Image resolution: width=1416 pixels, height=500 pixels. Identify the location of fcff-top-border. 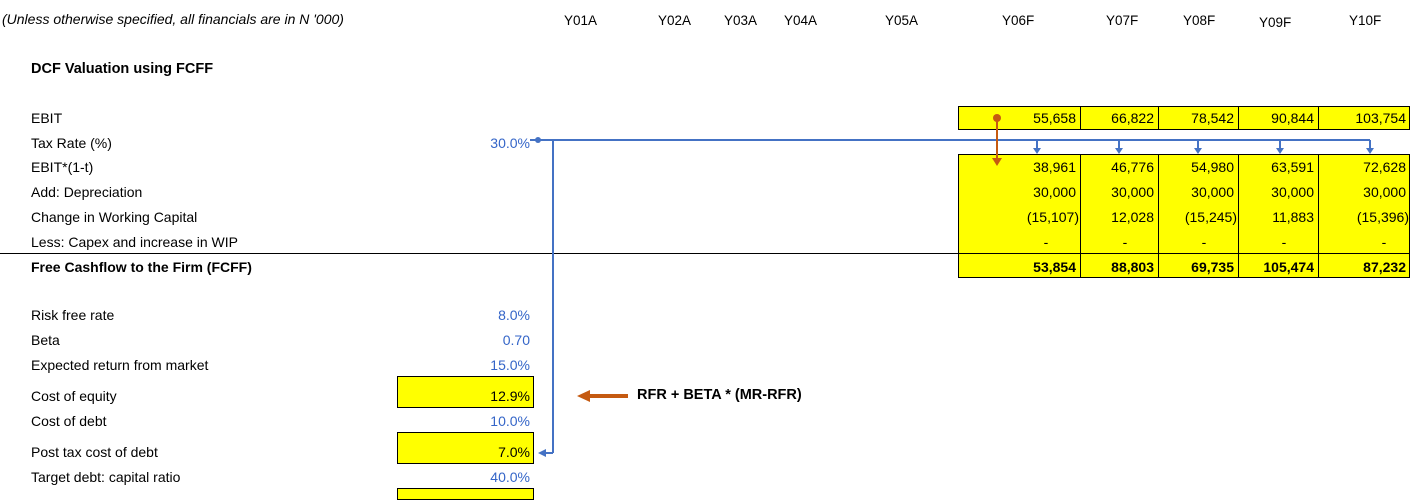
(1184, 253).